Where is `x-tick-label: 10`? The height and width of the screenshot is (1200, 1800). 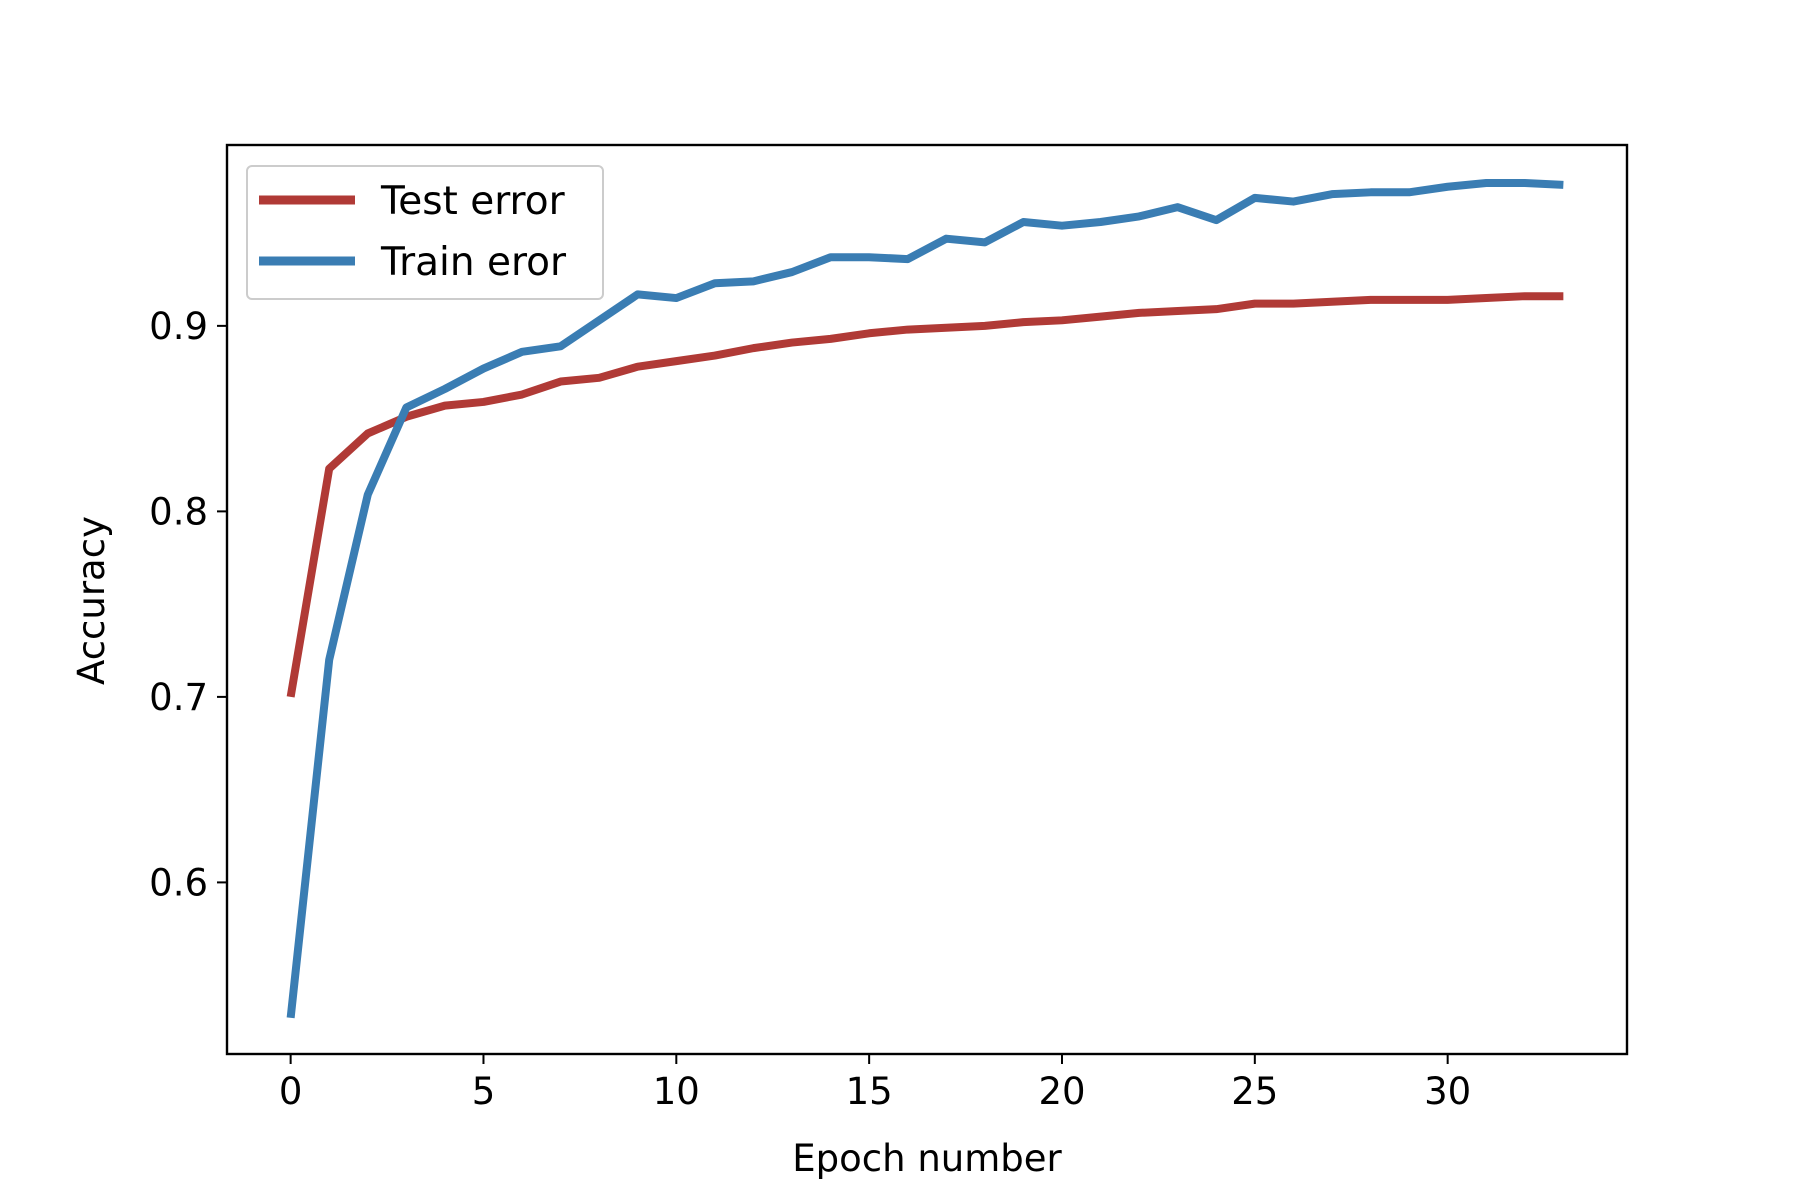 x-tick-label: 10 is located at coordinates (676, 1091).